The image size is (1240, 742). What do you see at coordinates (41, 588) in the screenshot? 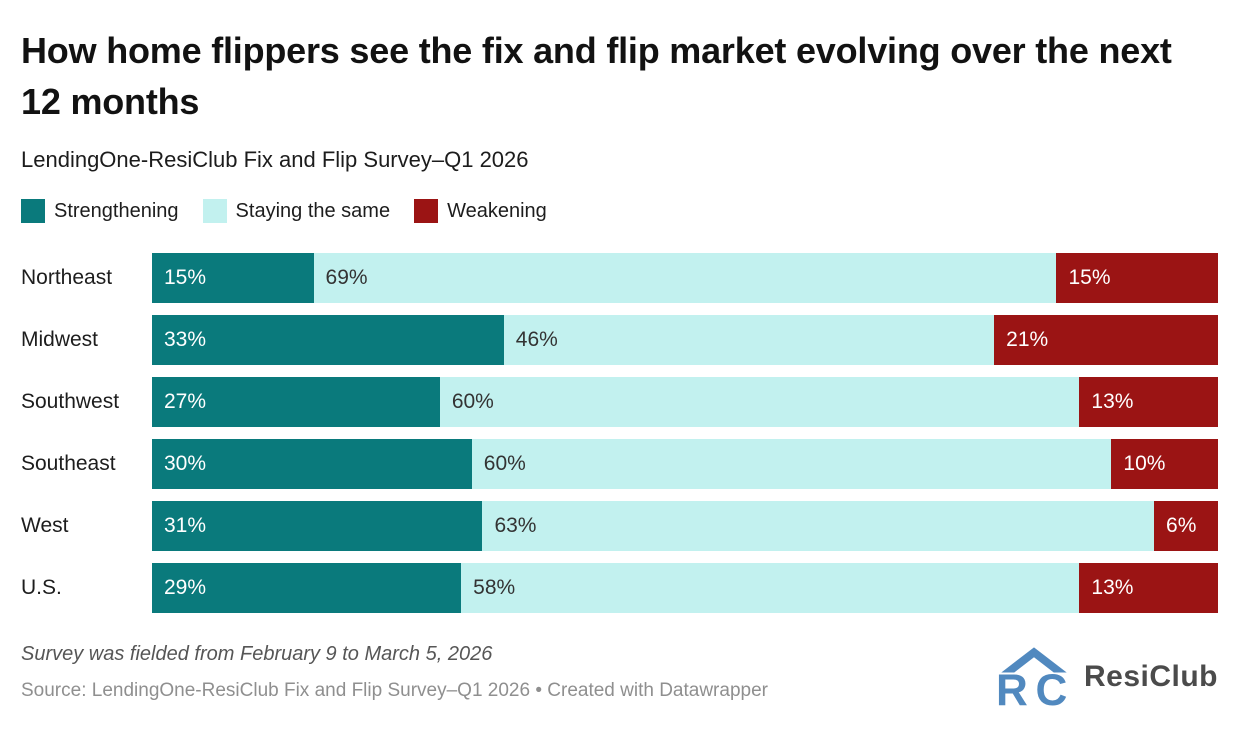
I see `row-label: U.S.` at bounding box center [41, 588].